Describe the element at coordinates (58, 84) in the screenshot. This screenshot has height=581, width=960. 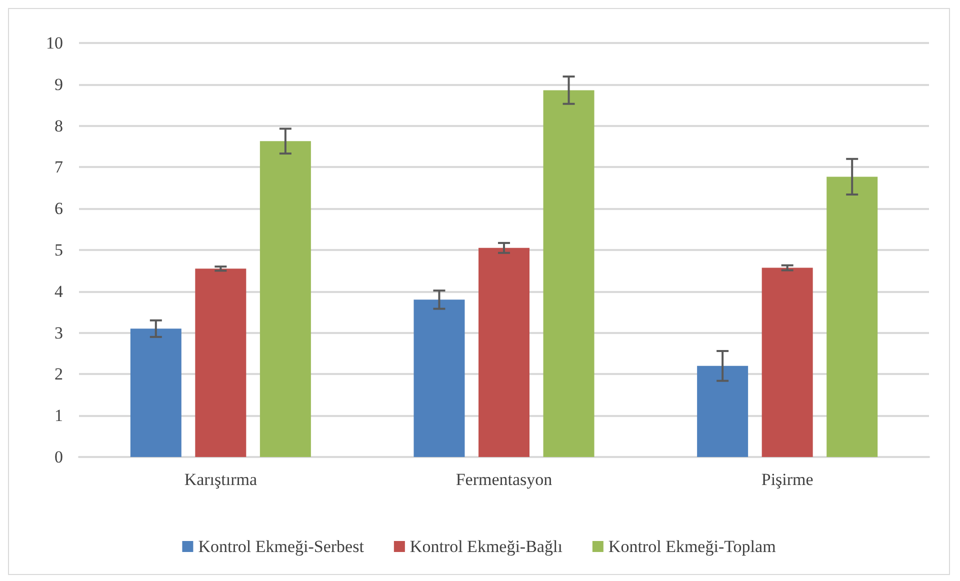
I see `y-tick-label: 9` at that location.